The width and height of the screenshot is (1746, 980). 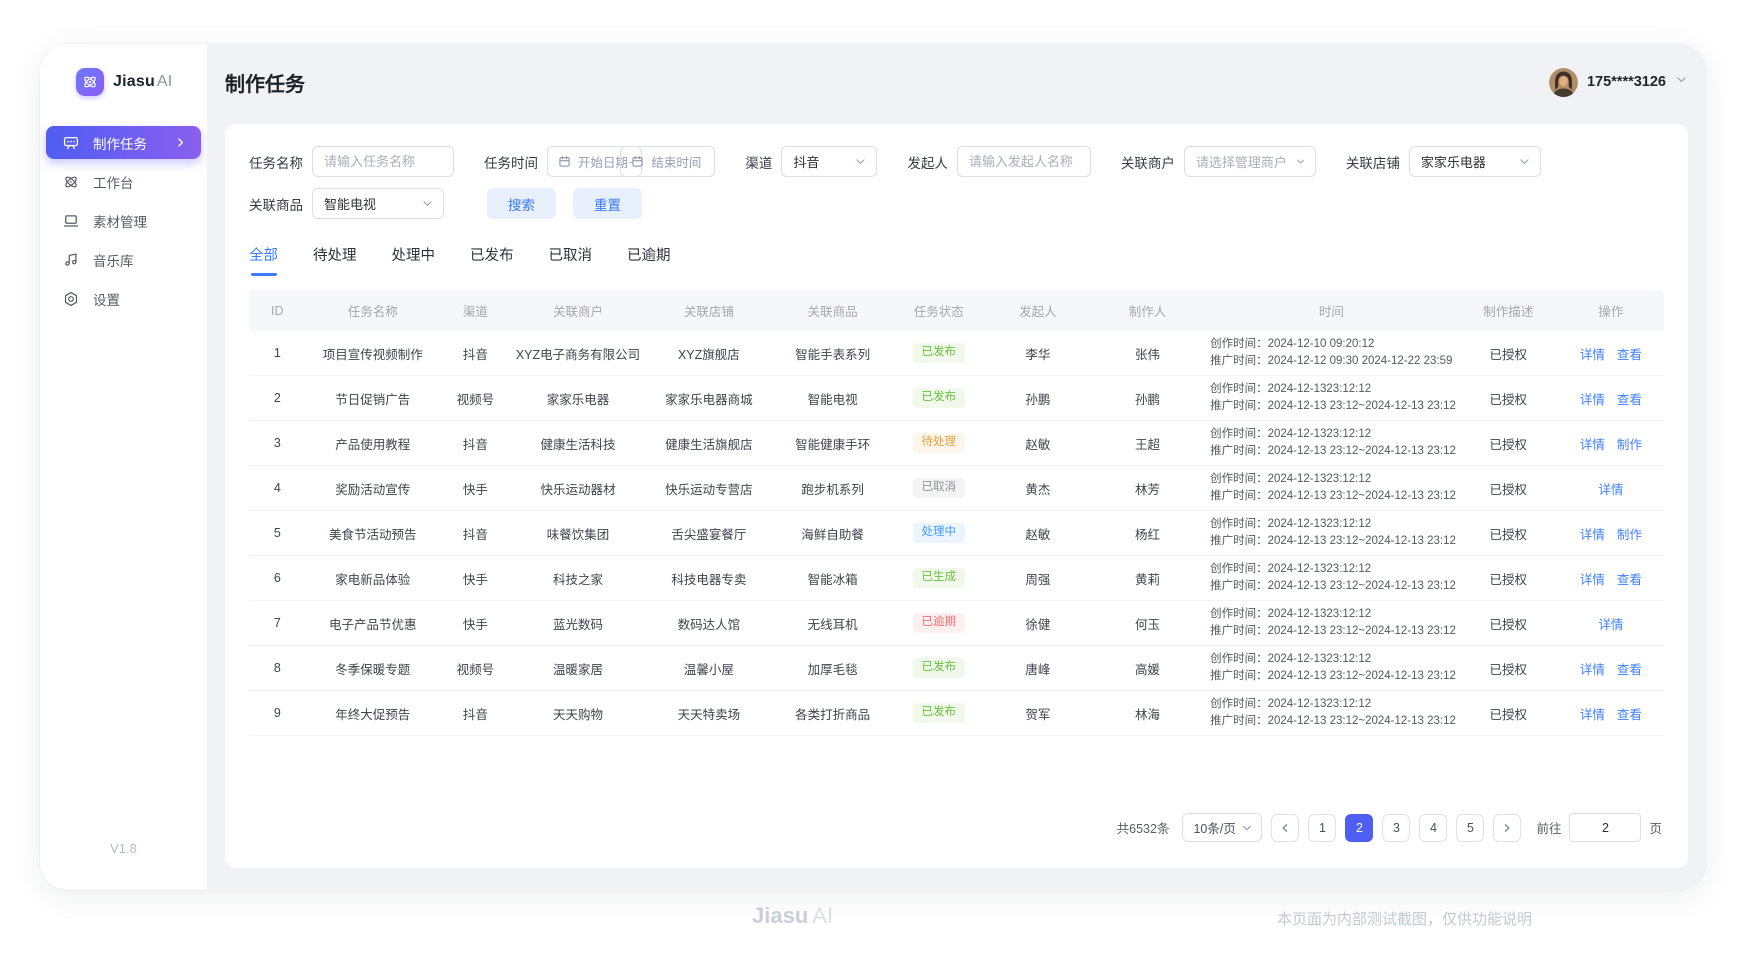 I want to click on channel-label: 渠道, so click(x=759, y=163).